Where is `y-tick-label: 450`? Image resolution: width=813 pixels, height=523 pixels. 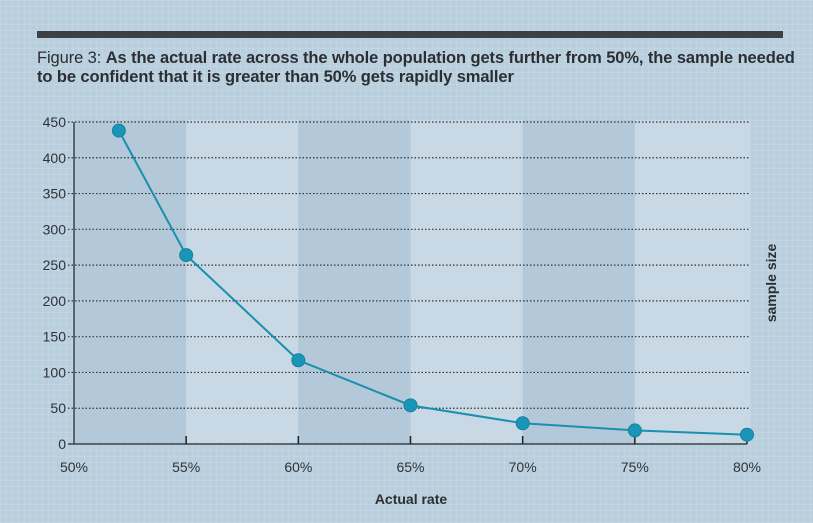 y-tick-label: 450 is located at coordinates (55, 122).